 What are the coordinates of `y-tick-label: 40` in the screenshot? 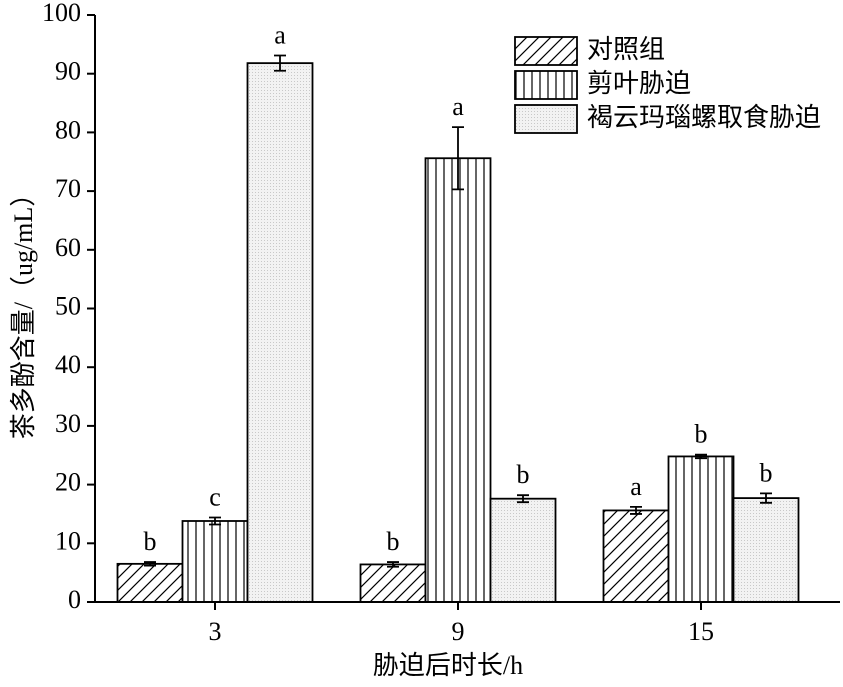 It's located at (68, 364).